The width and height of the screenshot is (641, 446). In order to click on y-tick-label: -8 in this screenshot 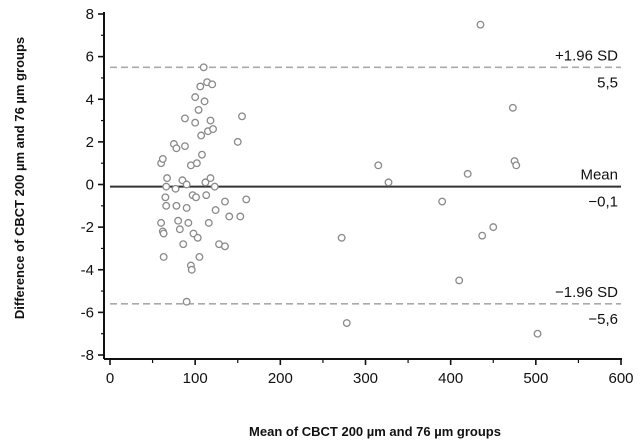, I will do `click(87, 355)`.